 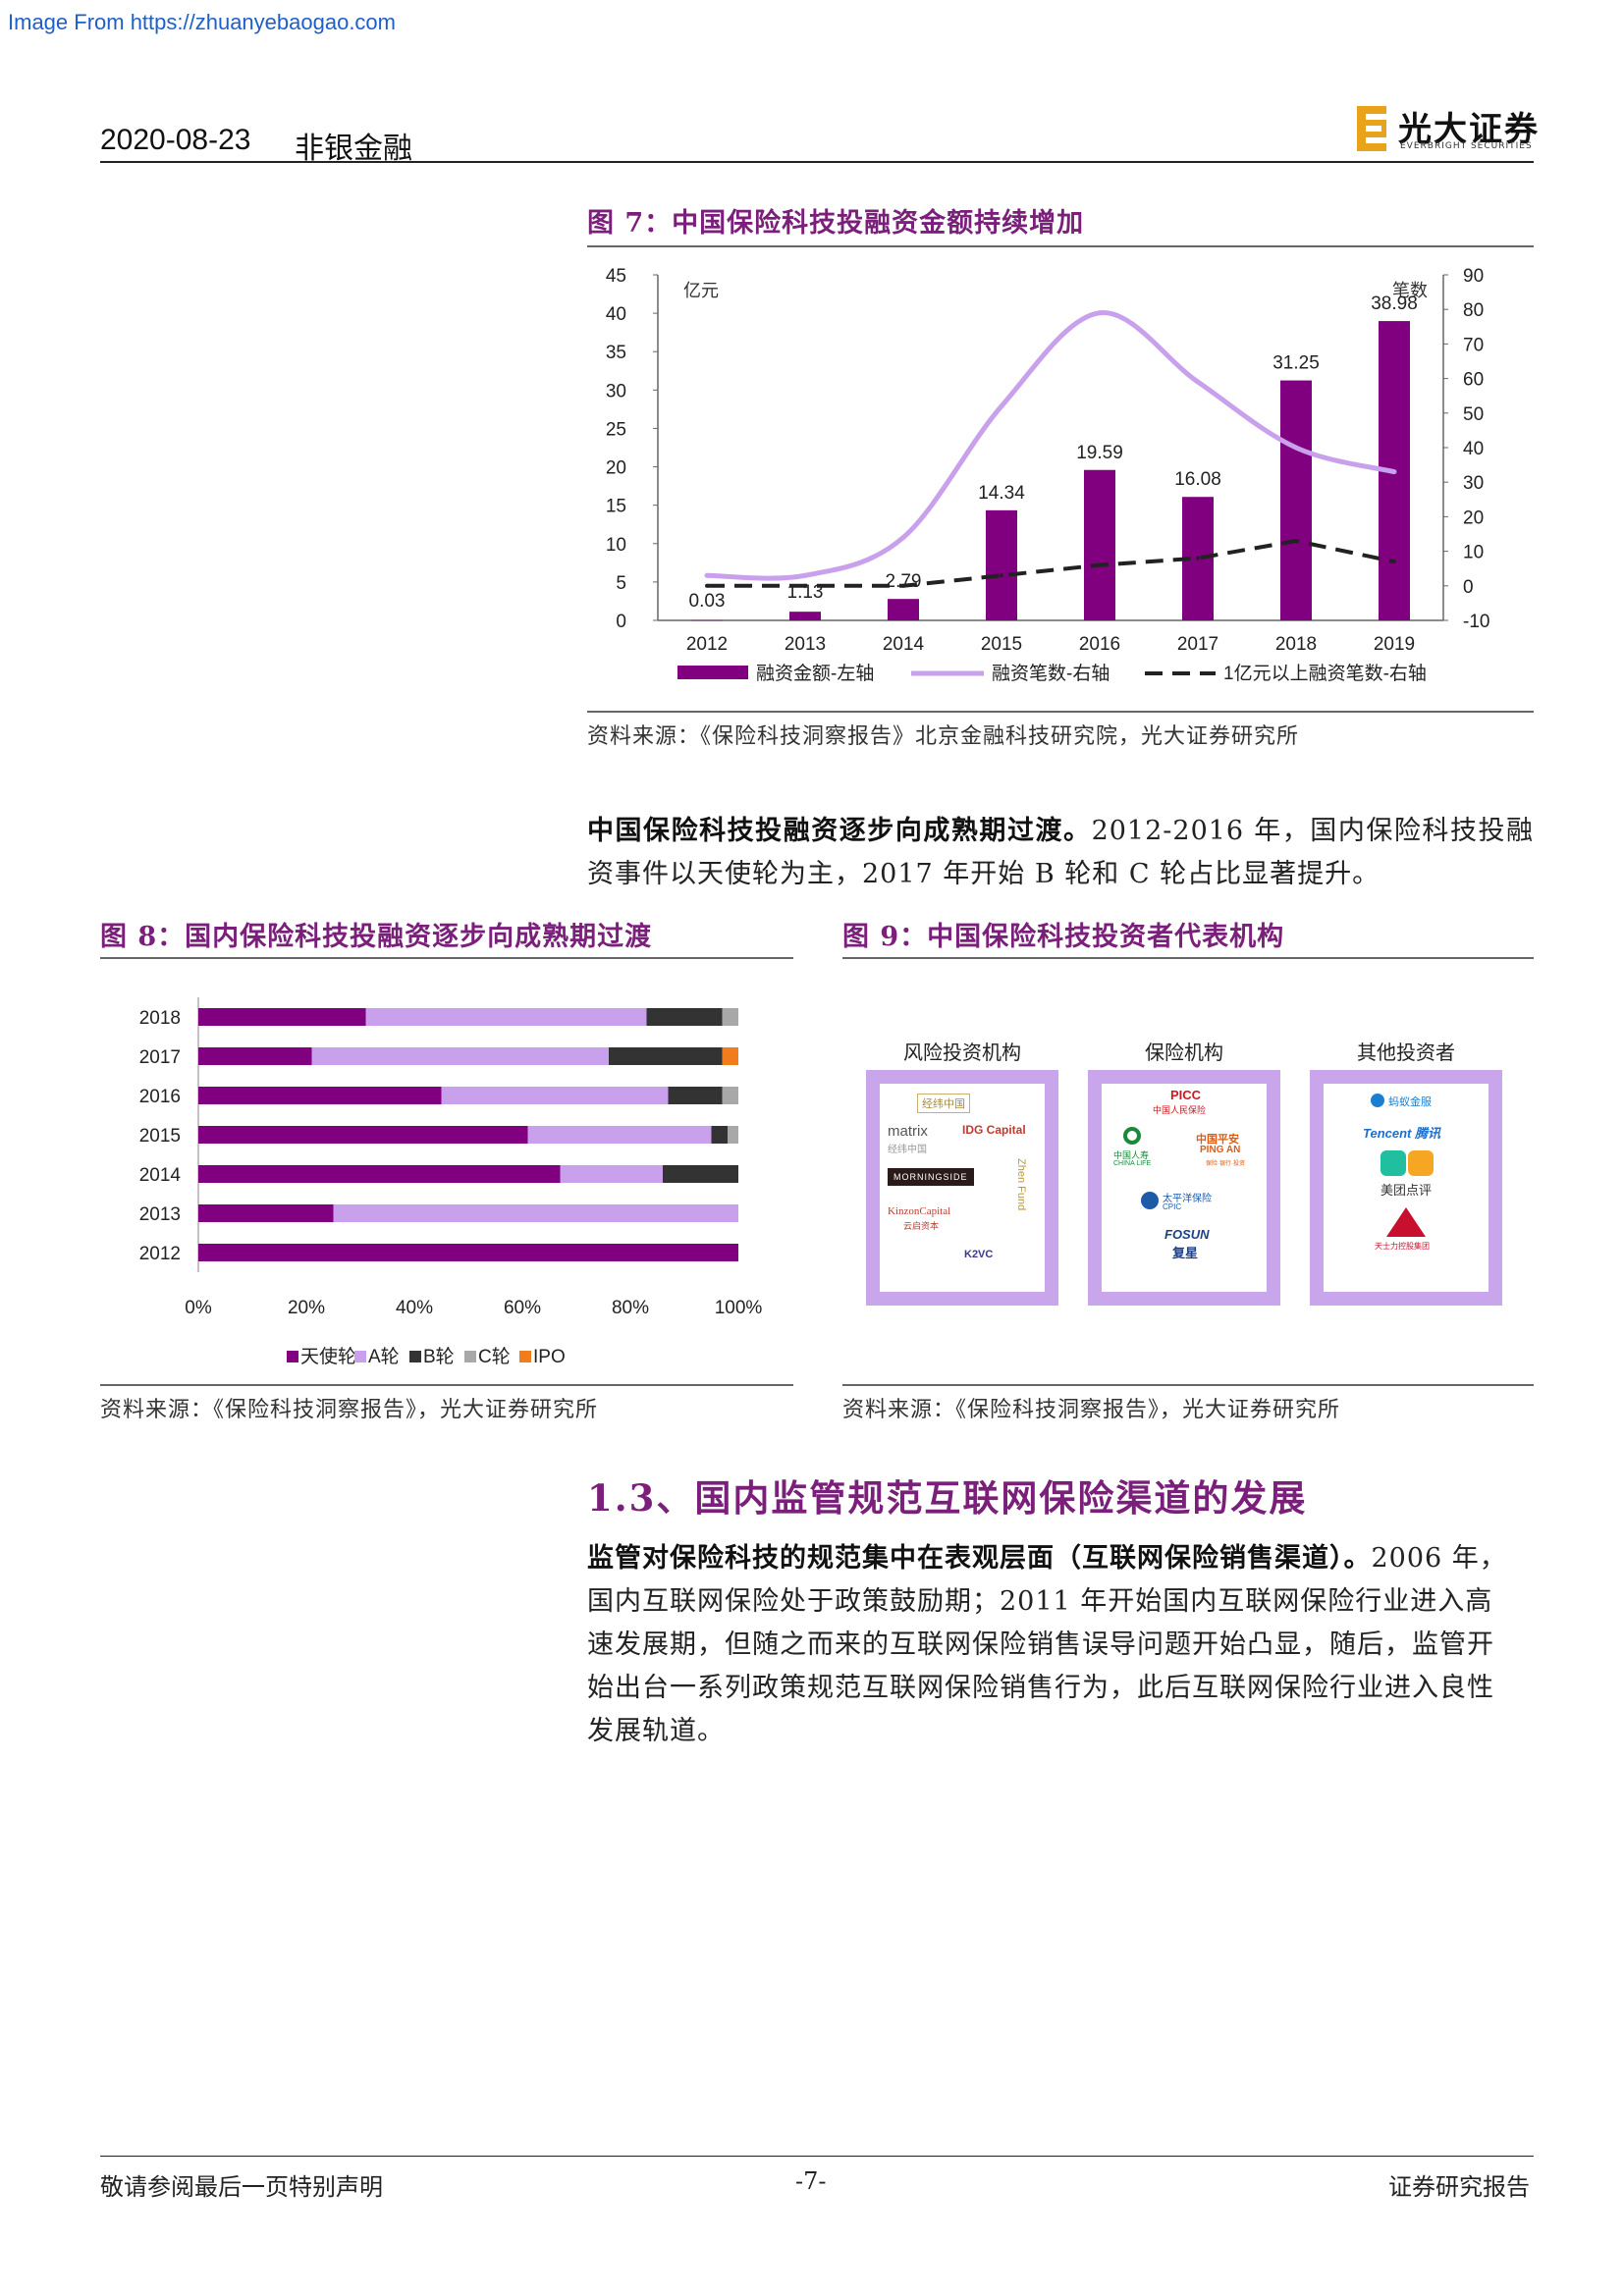 I want to click on point-deal-count-2019, so click(x=1394, y=472).